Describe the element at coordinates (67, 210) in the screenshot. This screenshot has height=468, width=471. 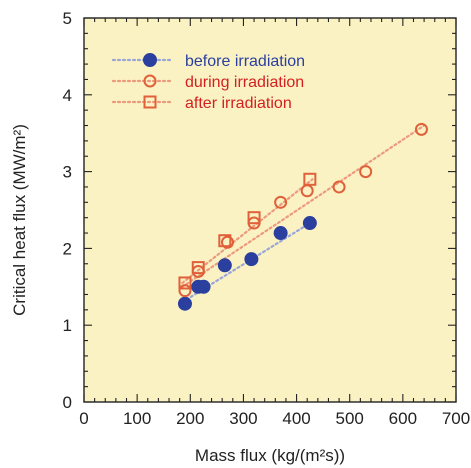
I see `y-tick-labels: 0 1 2 3 4 5` at that location.